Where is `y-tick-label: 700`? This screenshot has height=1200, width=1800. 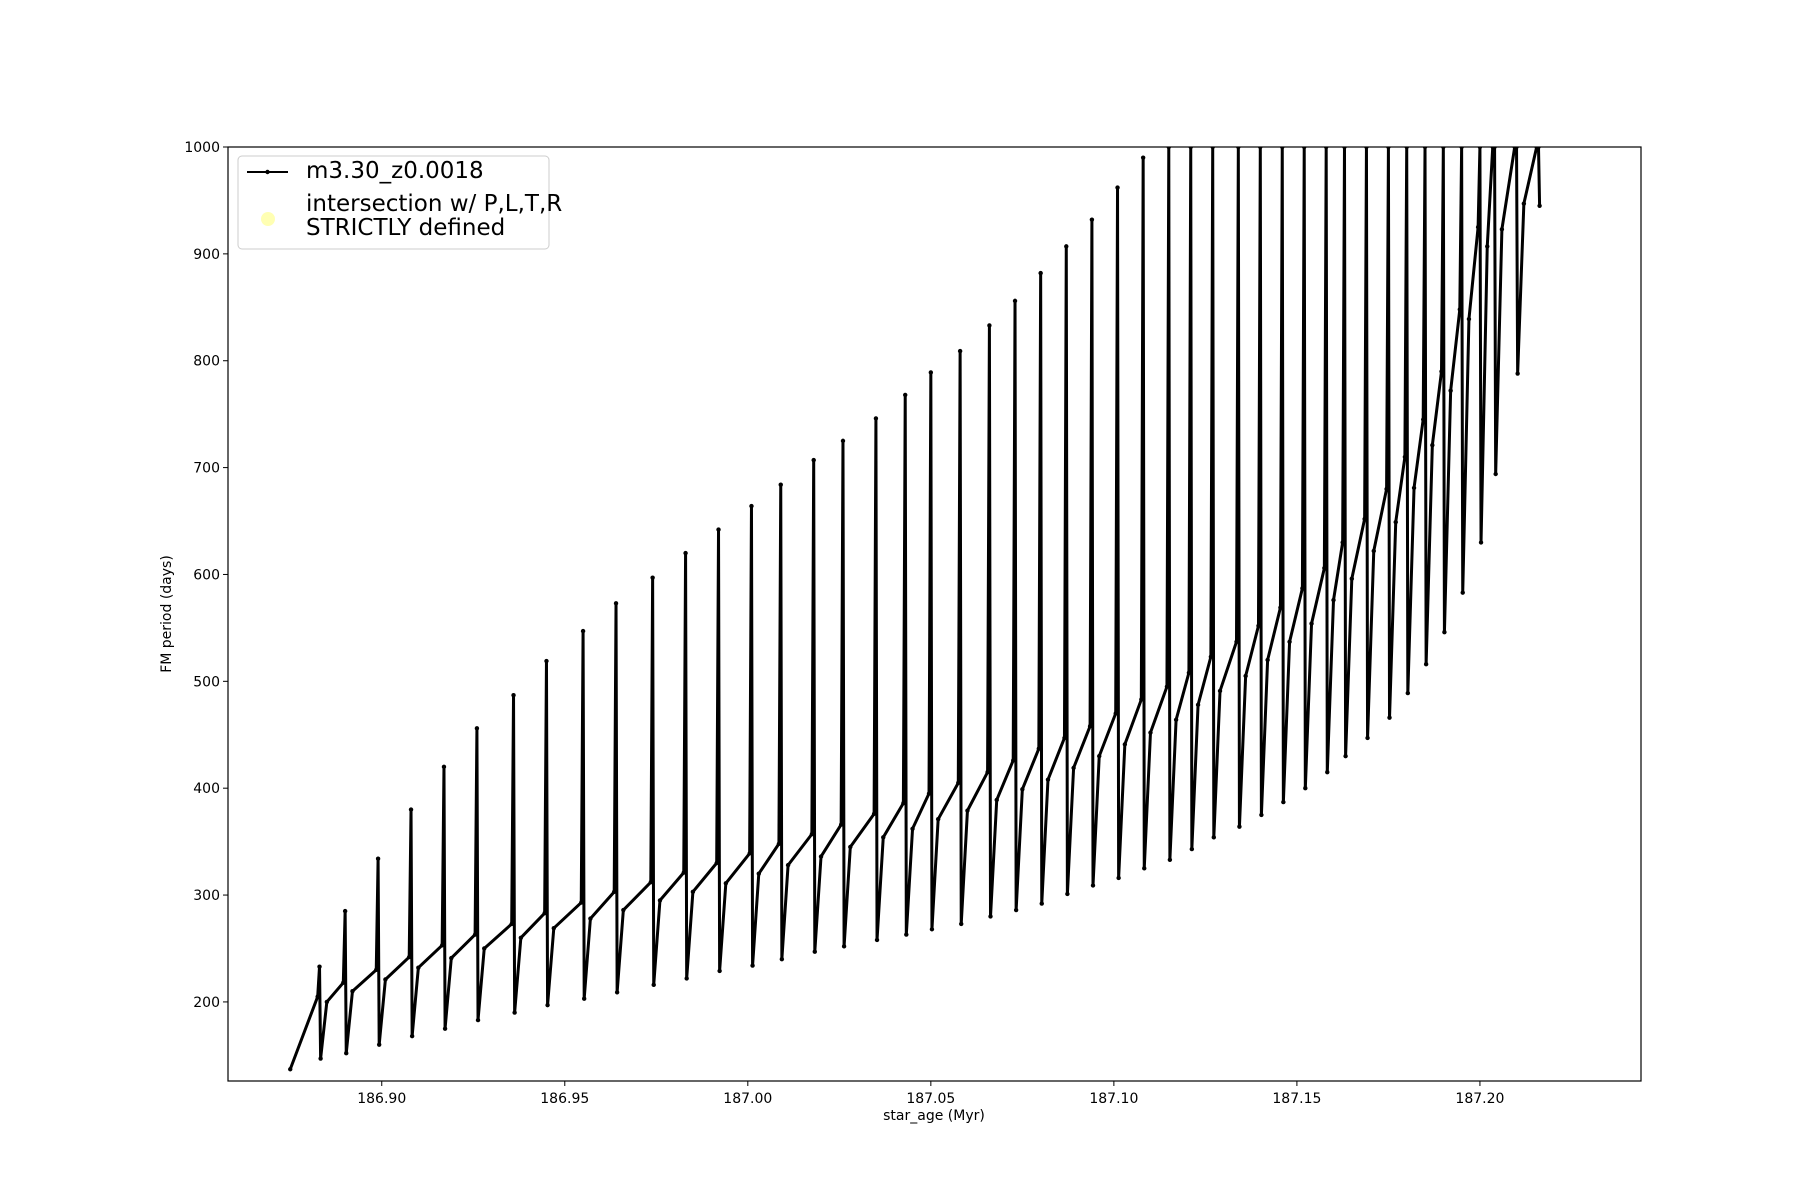 y-tick-label: 700 is located at coordinates (206, 469).